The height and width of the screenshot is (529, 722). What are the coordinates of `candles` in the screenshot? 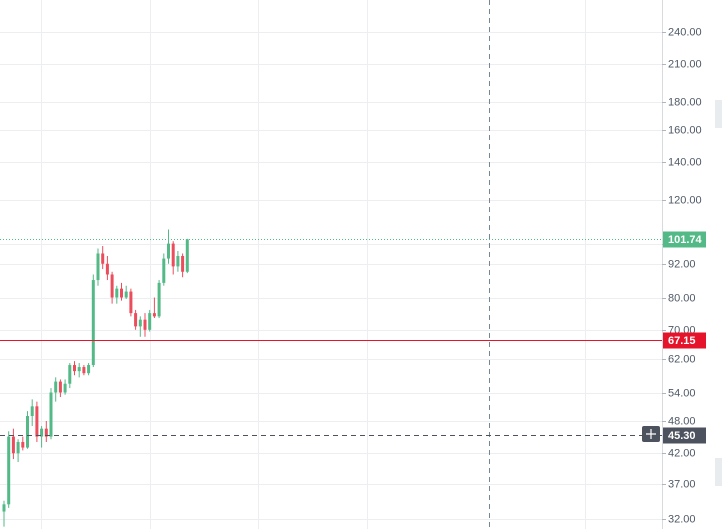 It's located at (95, 378).